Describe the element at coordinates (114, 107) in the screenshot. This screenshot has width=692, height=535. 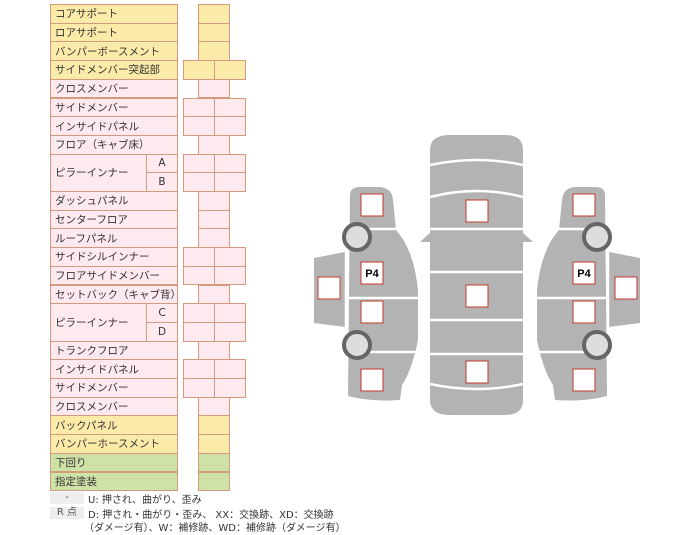
I see `row-label: サイドメンバー` at that location.